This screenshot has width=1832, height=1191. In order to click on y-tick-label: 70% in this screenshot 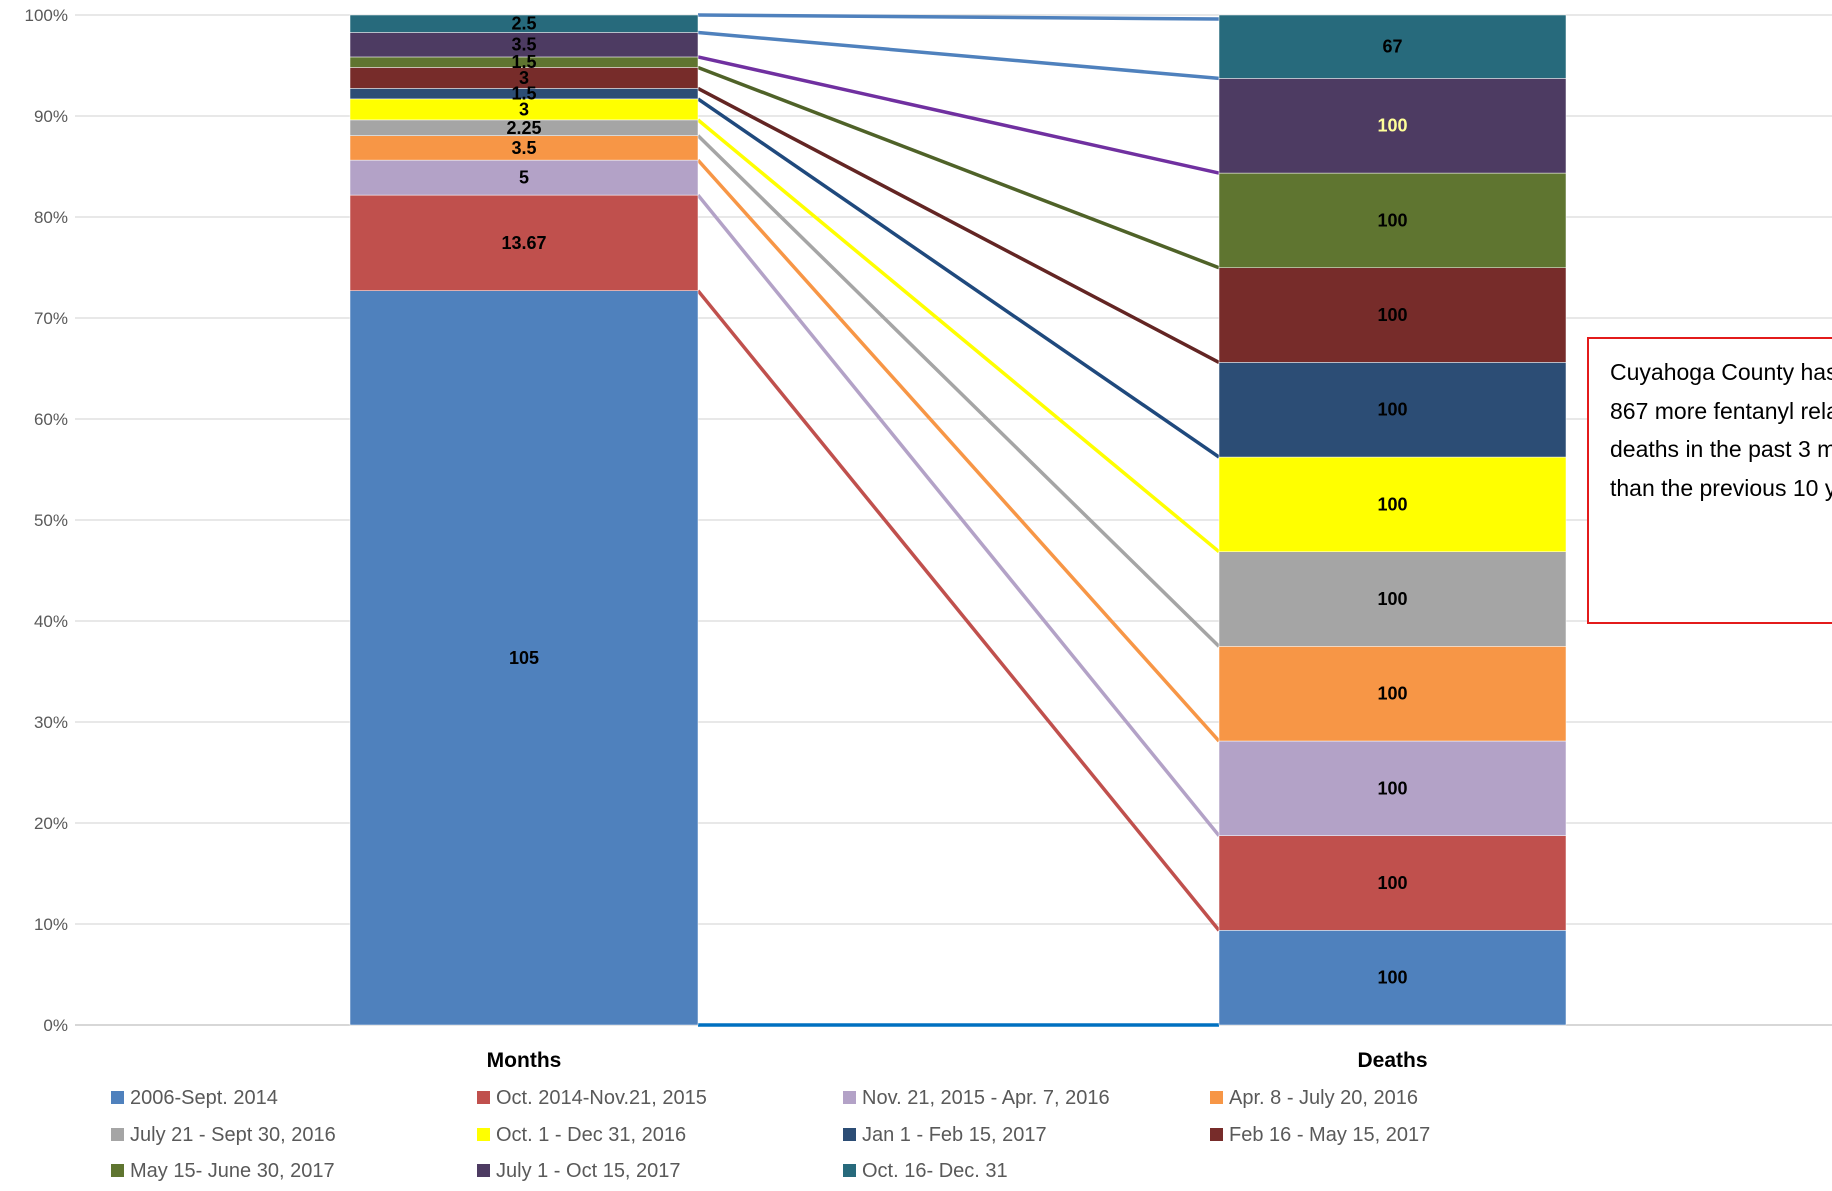, I will do `click(51, 318)`.